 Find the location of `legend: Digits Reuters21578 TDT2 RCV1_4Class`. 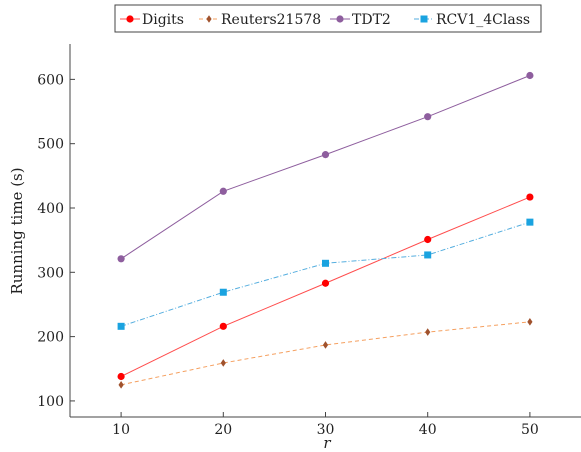

legend: Digits Reuters21578 TDT2 RCV1_4Class is located at coordinates (328, 18).